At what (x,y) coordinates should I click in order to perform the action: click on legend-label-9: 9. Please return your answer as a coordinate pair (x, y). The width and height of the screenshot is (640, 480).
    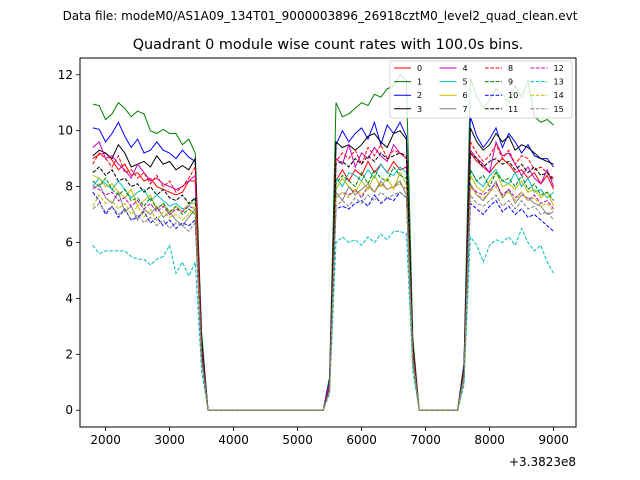
    Looking at the image, I should click on (510, 82).